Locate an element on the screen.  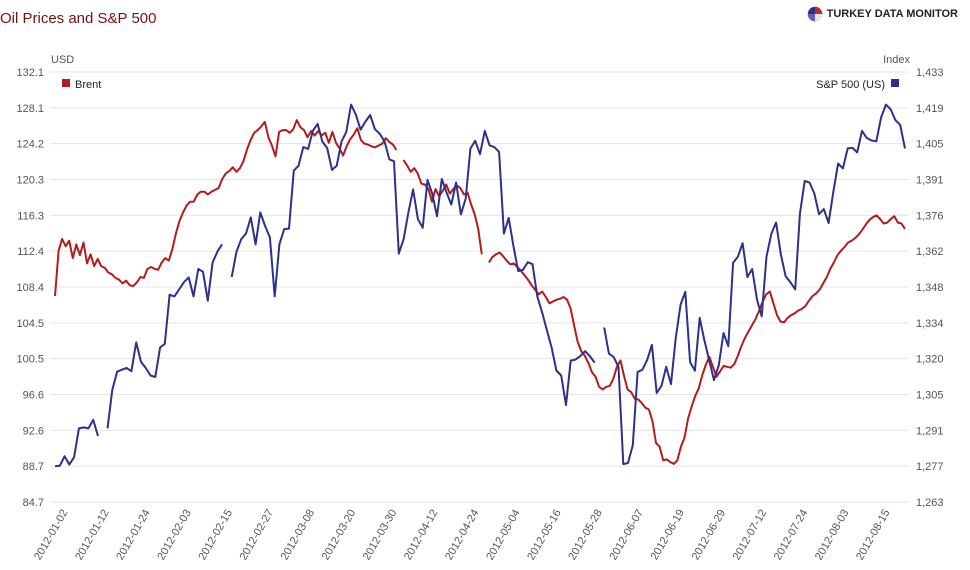
left-tick-label: 84.7 is located at coordinates (33, 503).